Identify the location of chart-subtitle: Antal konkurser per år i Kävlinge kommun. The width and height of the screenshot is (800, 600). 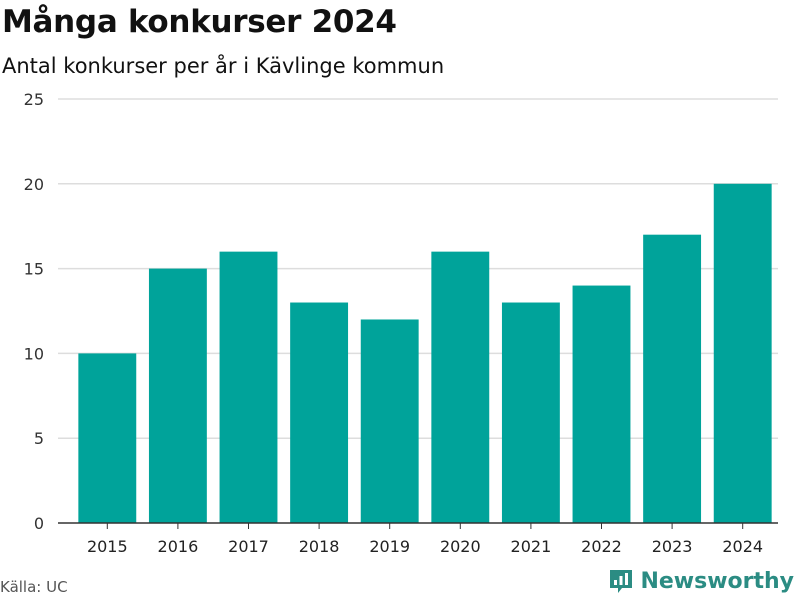
(223, 66).